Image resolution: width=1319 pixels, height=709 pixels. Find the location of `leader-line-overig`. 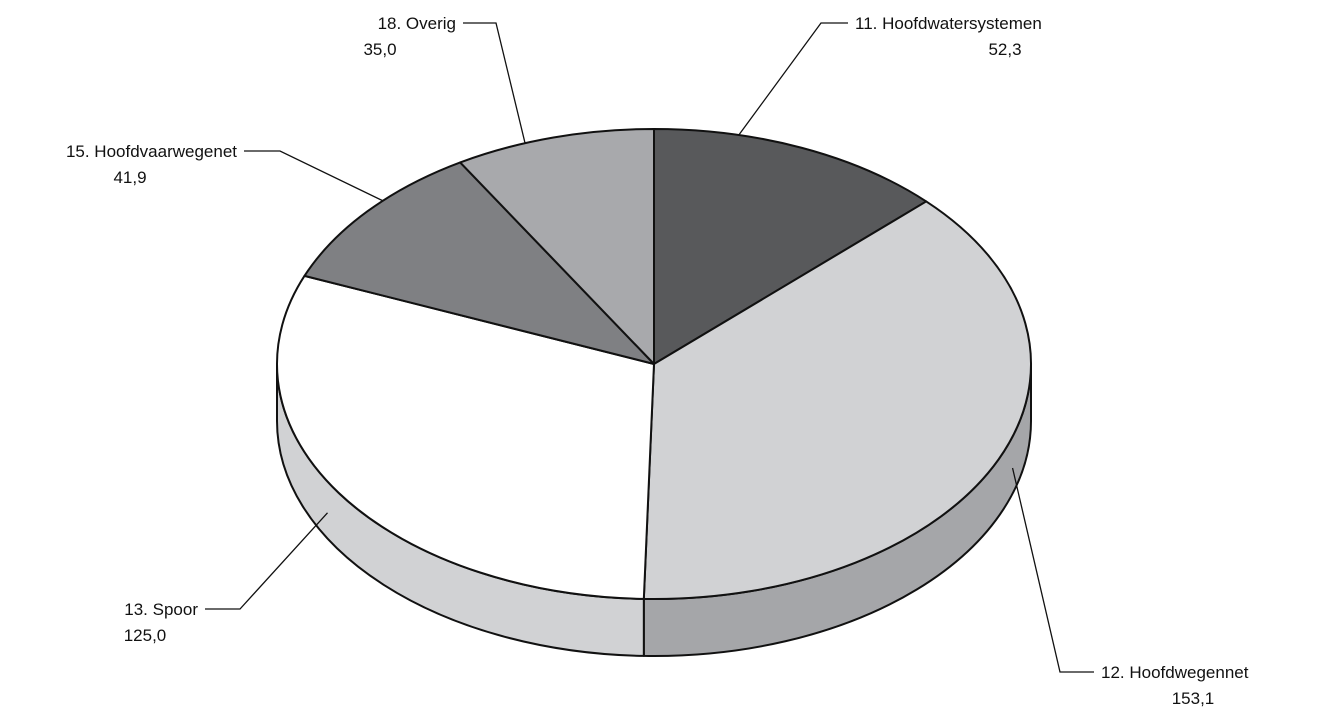

leader-line-overig is located at coordinates (494, 83).